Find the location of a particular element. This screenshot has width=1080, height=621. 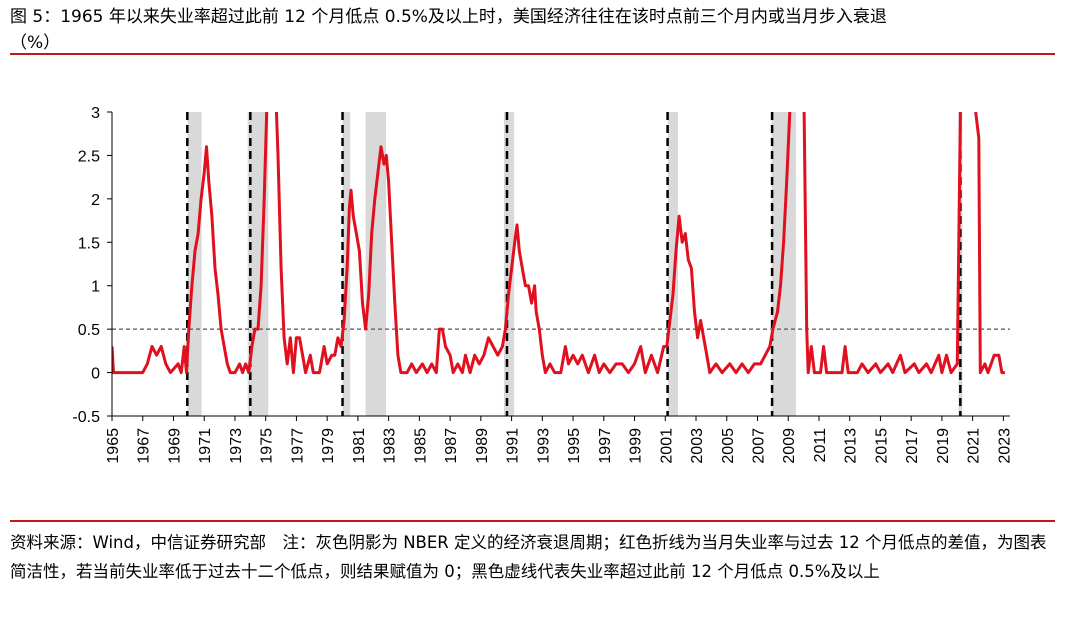

title-unit: （%） is located at coordinates (35, 43).